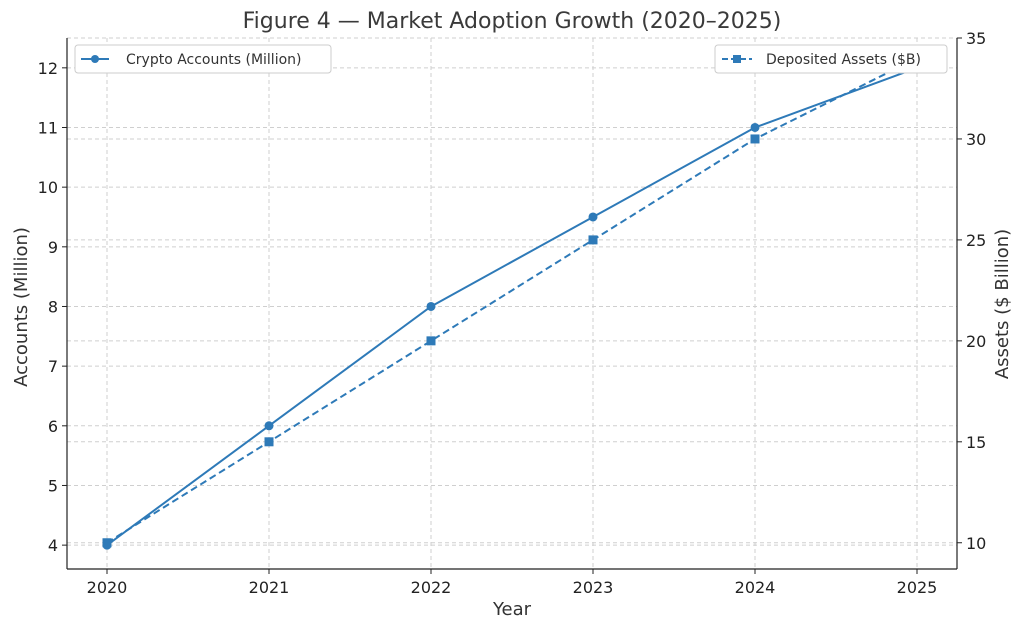 This screenshot has width=1024, height=631. I want to click on x-tick-label: 2023, so click(593, 587).